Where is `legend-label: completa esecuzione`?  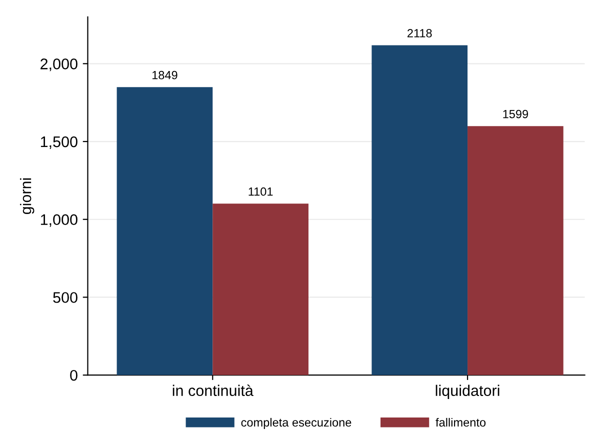 legend-label: completa esecuzione is located at coordinates (296, 423).